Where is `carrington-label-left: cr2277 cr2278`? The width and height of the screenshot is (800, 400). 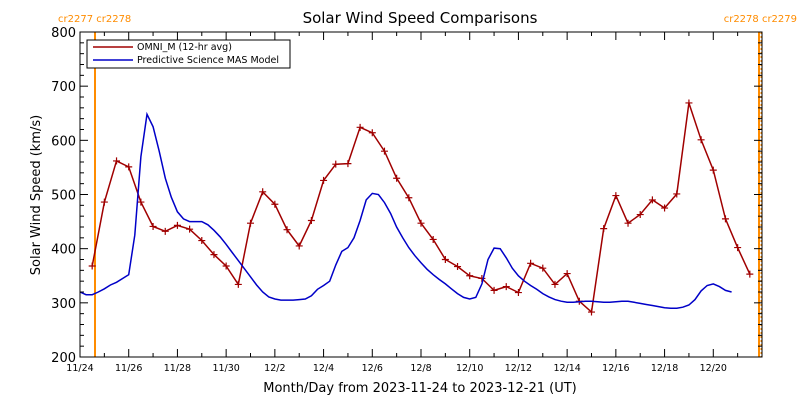
carrington-label-left: cr2277 cr2278 is located at coordinates (94, 19).